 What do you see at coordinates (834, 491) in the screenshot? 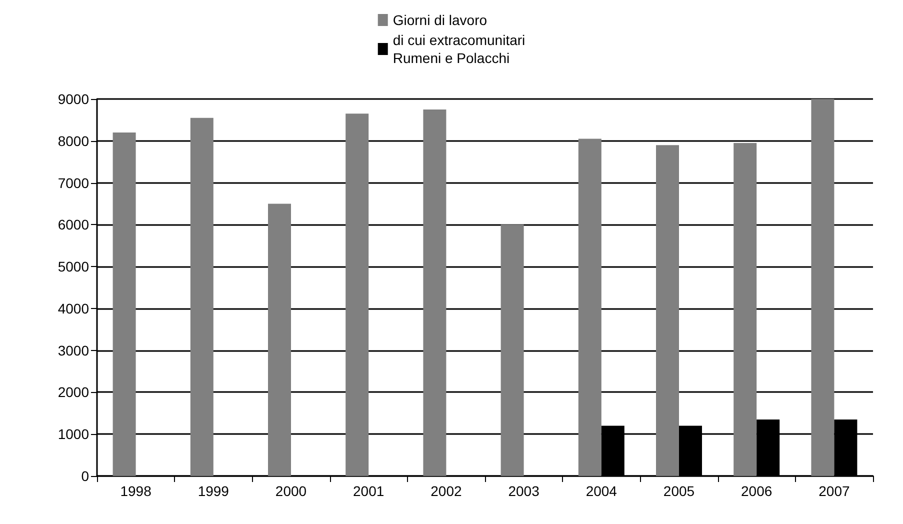
I see `x-tick-label: 2007` at bounding box center [834, 491].